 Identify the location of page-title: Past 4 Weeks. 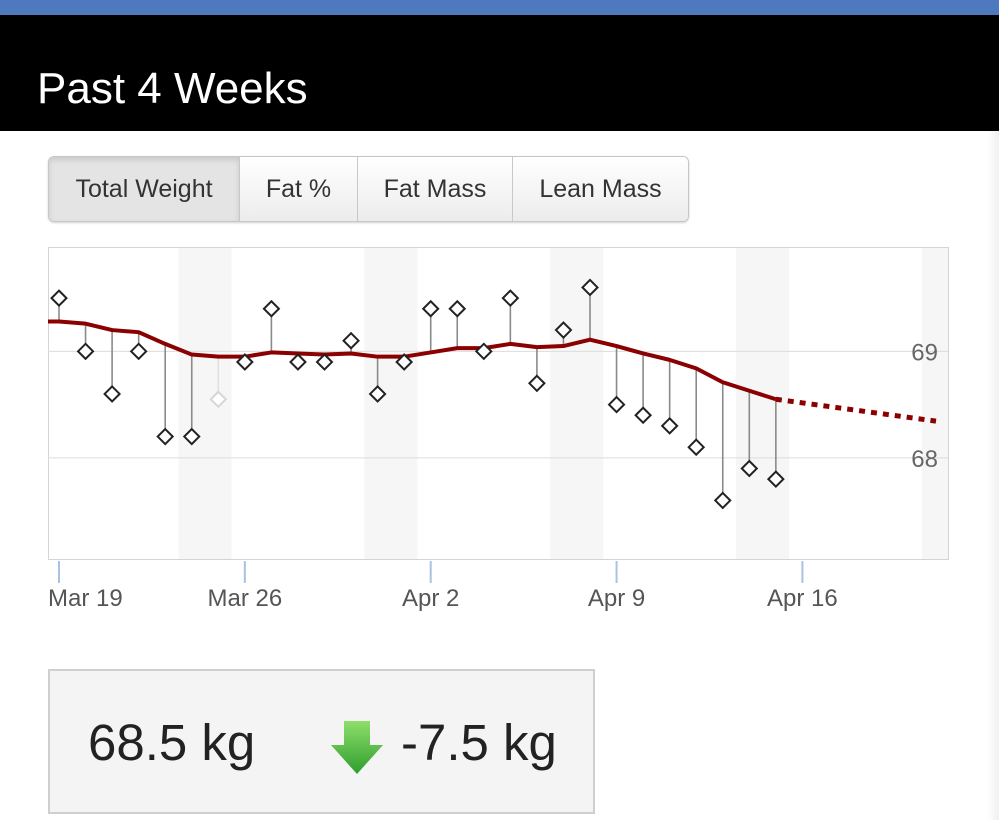
(172, 88).